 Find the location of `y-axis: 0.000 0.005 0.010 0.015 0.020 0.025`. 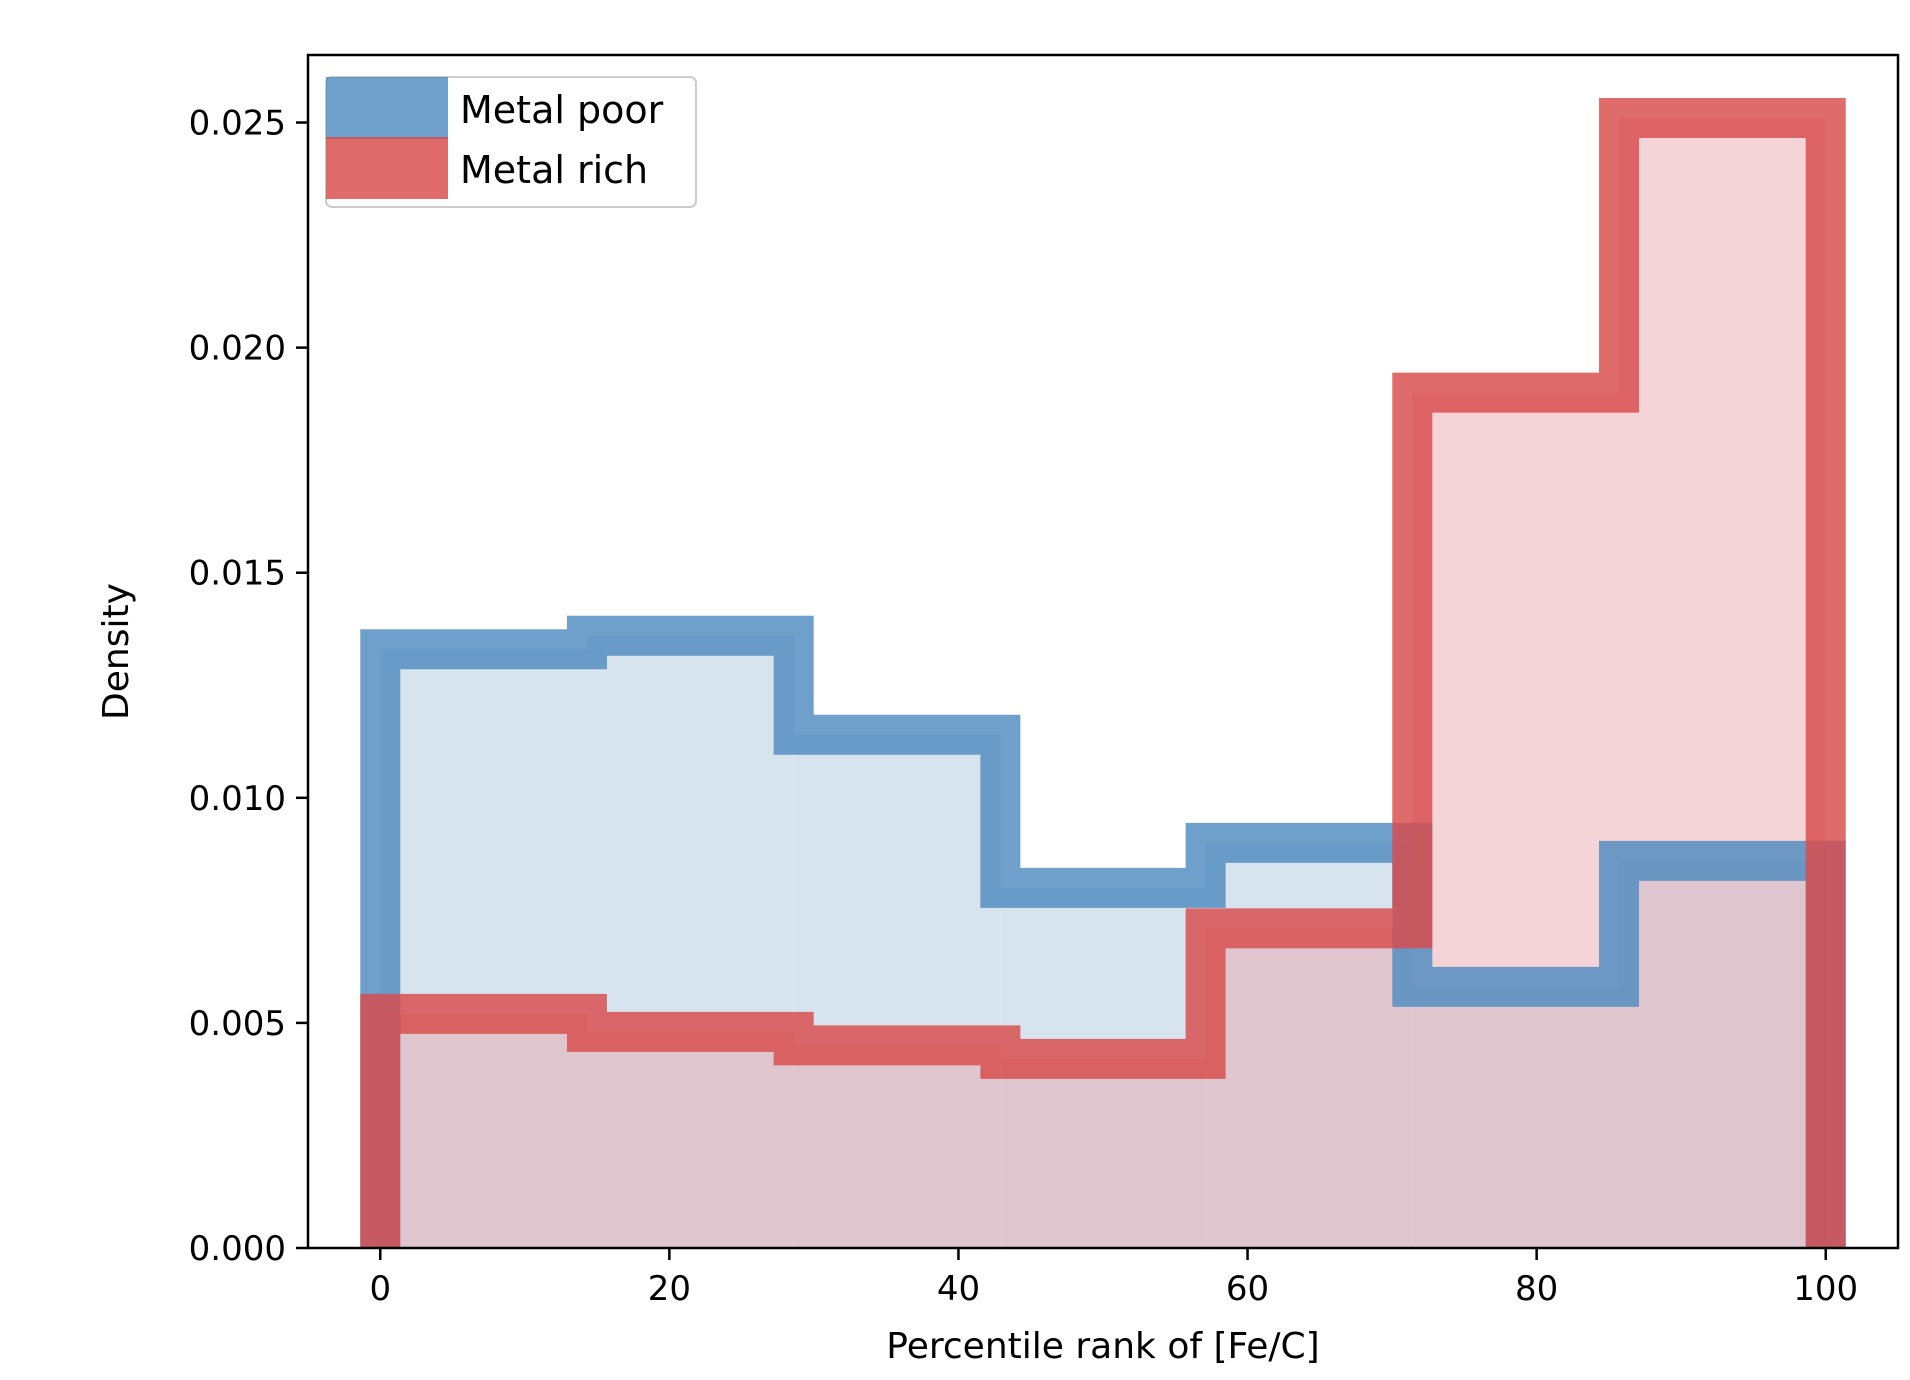

y-axis: 0.000 0.005 0.010 0.015 0.020 0.025 is located at coordinates (248, 686).